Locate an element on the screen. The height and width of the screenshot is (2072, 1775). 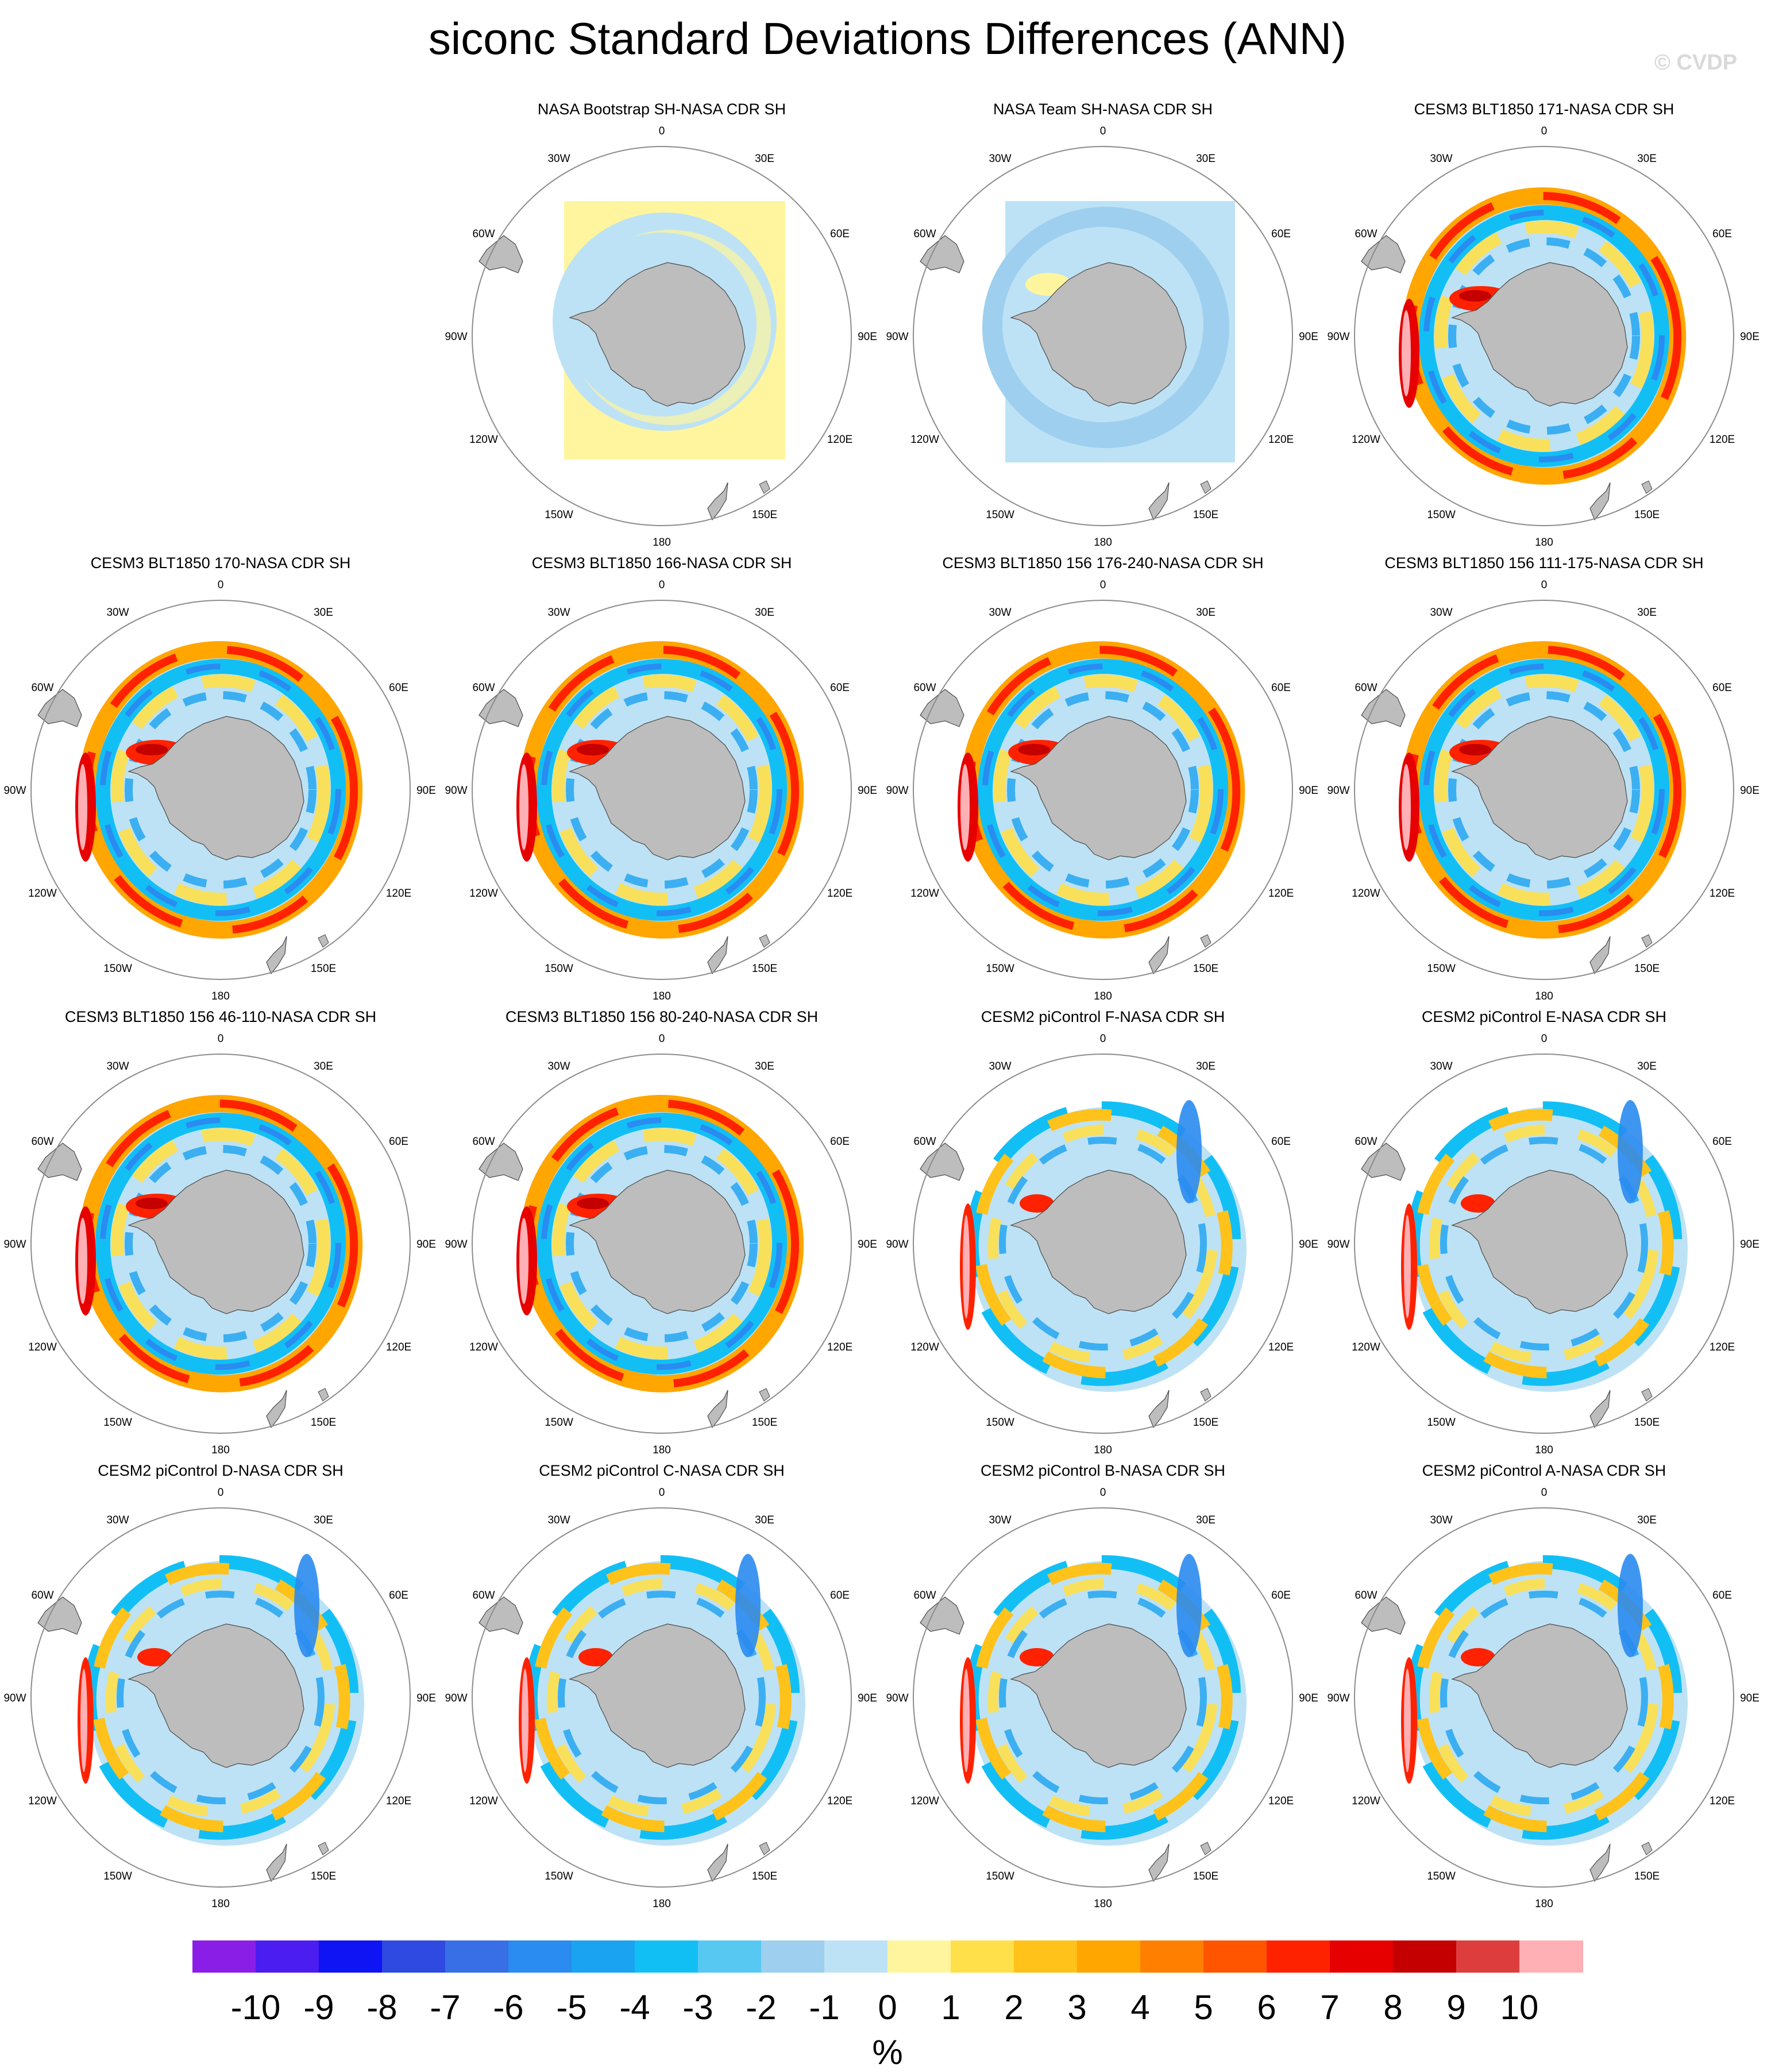
colorbar-tick-label: 5 is located at coordinates (1203, 2007).